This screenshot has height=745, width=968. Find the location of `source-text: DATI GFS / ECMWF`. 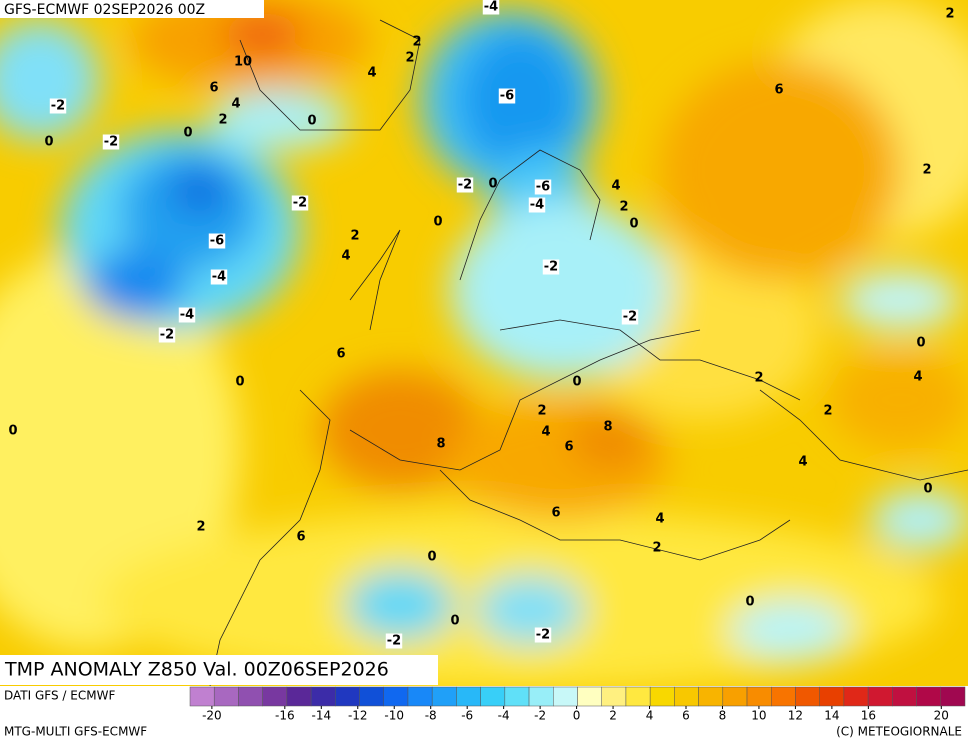

source-text: DATI GFS / ECMWF is located at coordinates (59, 696).